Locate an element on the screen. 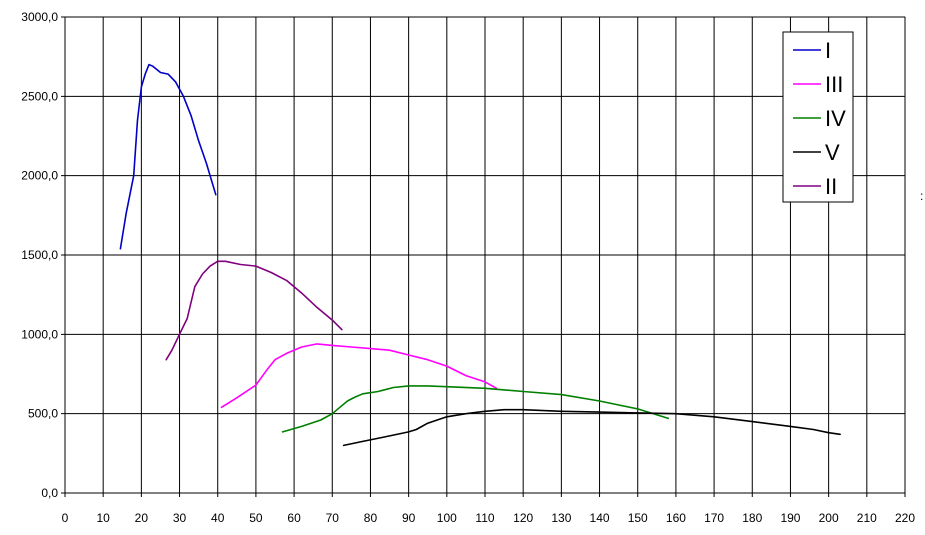  x-tick-label: 60 is located at coordinates (294, 518).